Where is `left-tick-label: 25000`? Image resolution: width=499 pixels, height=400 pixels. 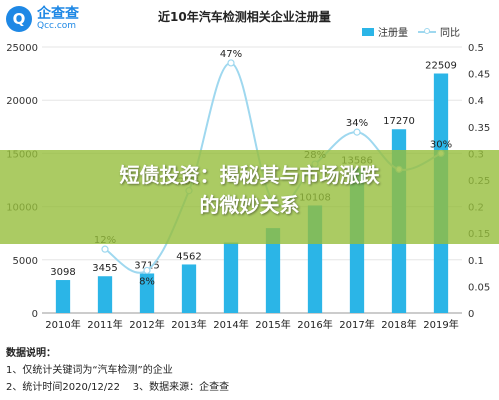 left-tick-label: 25000 is located at coordinates (22, 48).